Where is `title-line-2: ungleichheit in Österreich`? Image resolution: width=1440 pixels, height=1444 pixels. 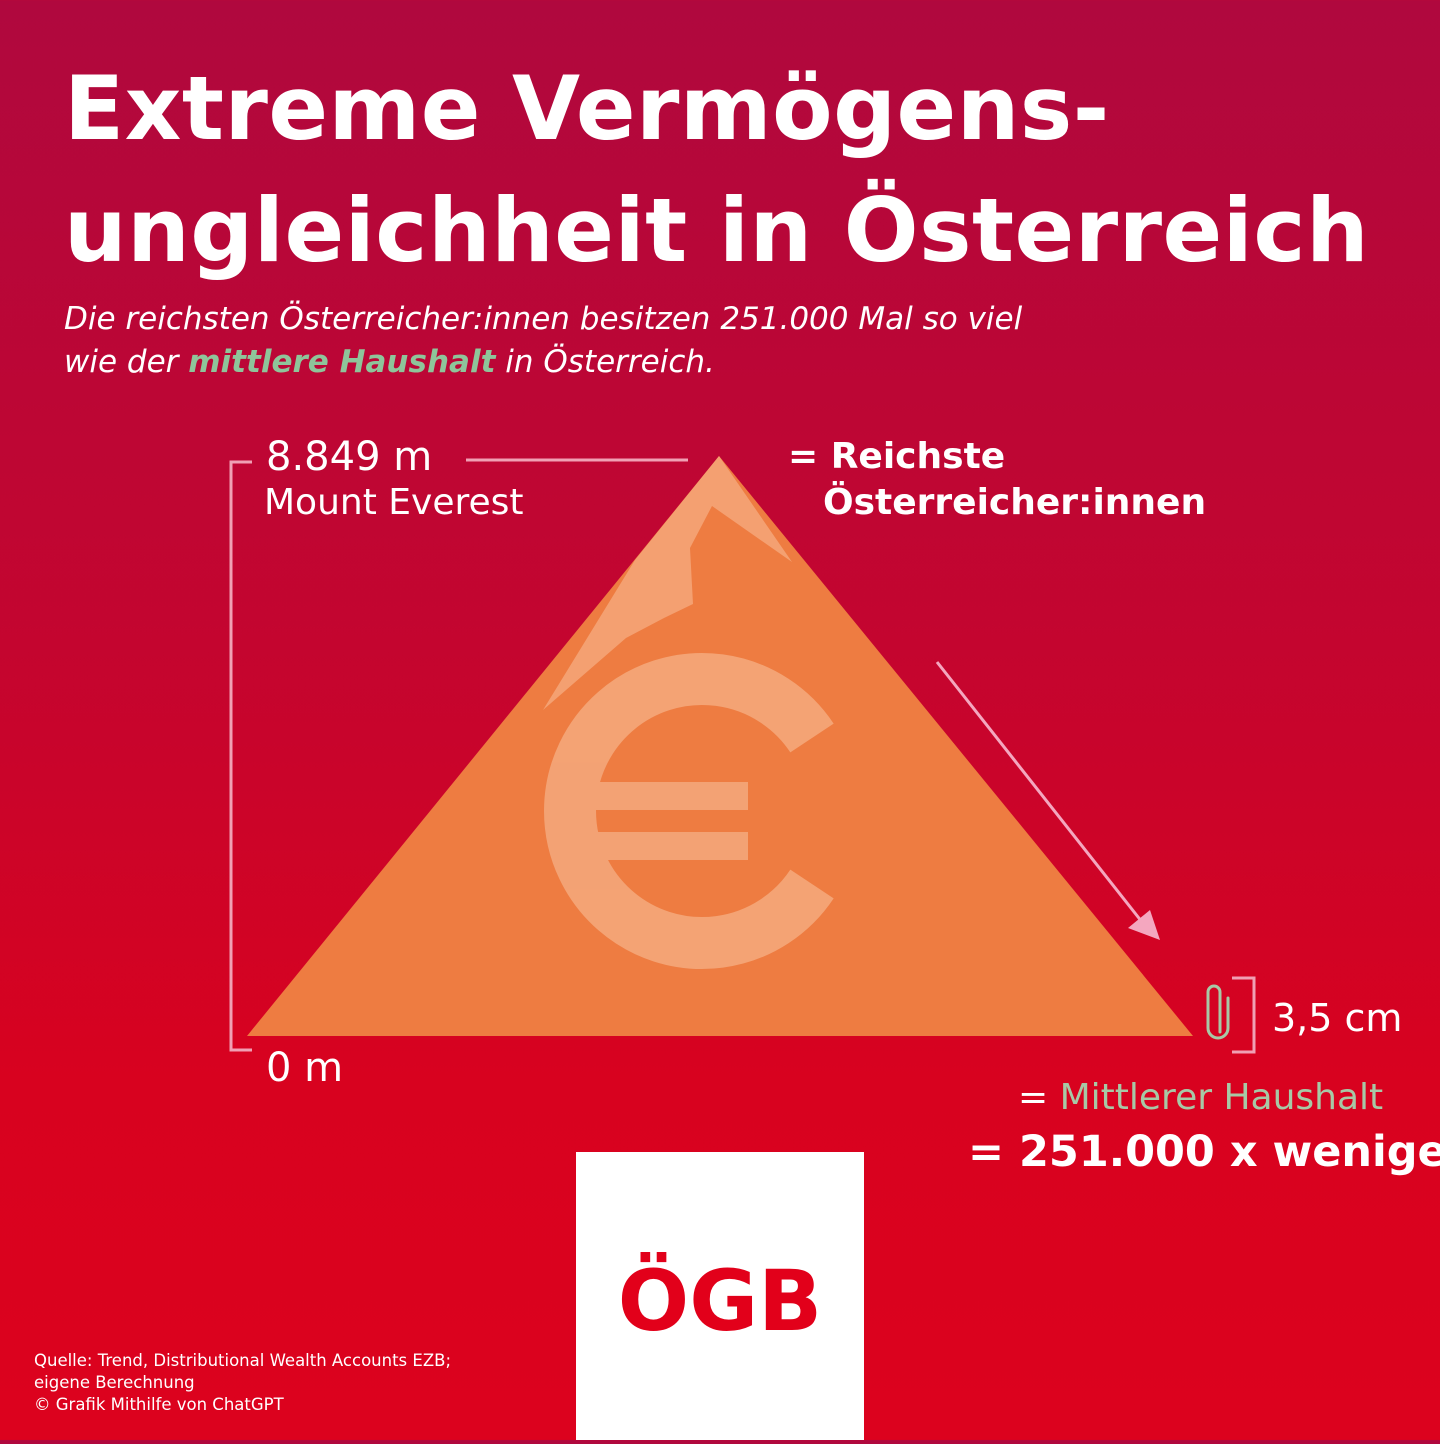
title-line-2: ungleichheit in Österreich is located at coordinates (717, 230).